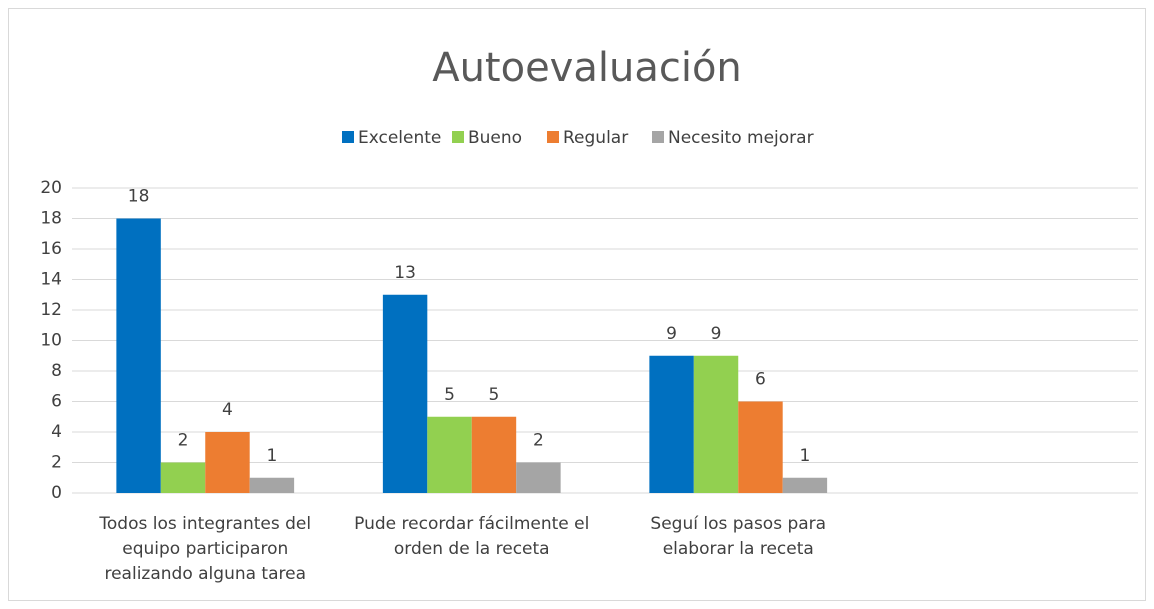 The image size is (1154, 609). I want to click on data-label: 18, so click(139, 197).